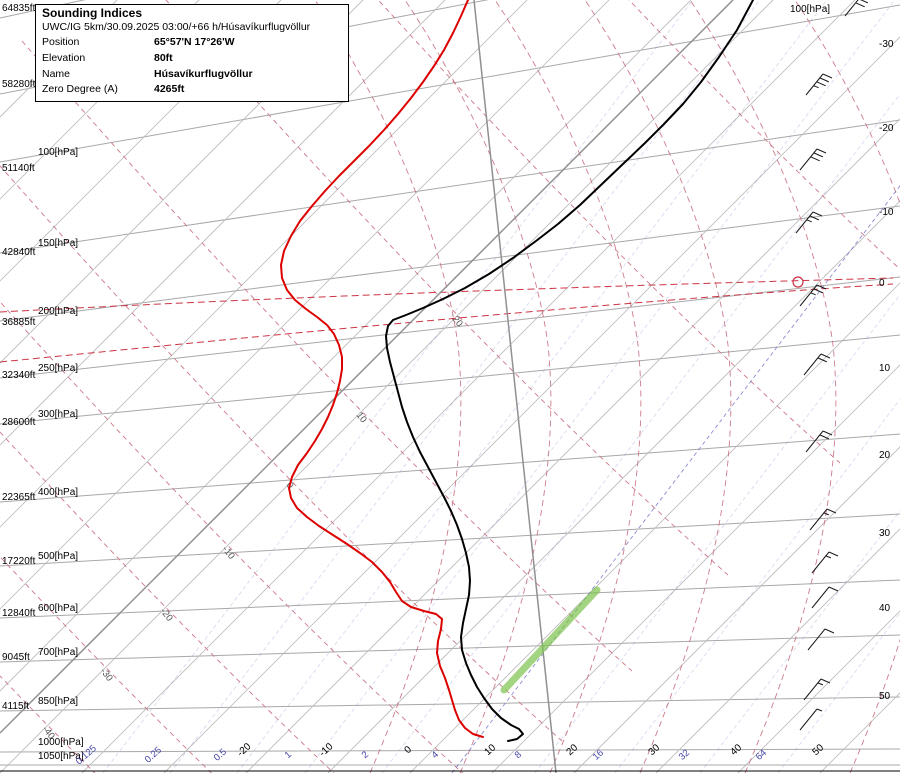 The height and width of the screenshot is (773, 900). What do you see at coordinates (106, 675) in the screenshot?
I see `dry-adiabat-label: -30` at bounding box center [106, 675].